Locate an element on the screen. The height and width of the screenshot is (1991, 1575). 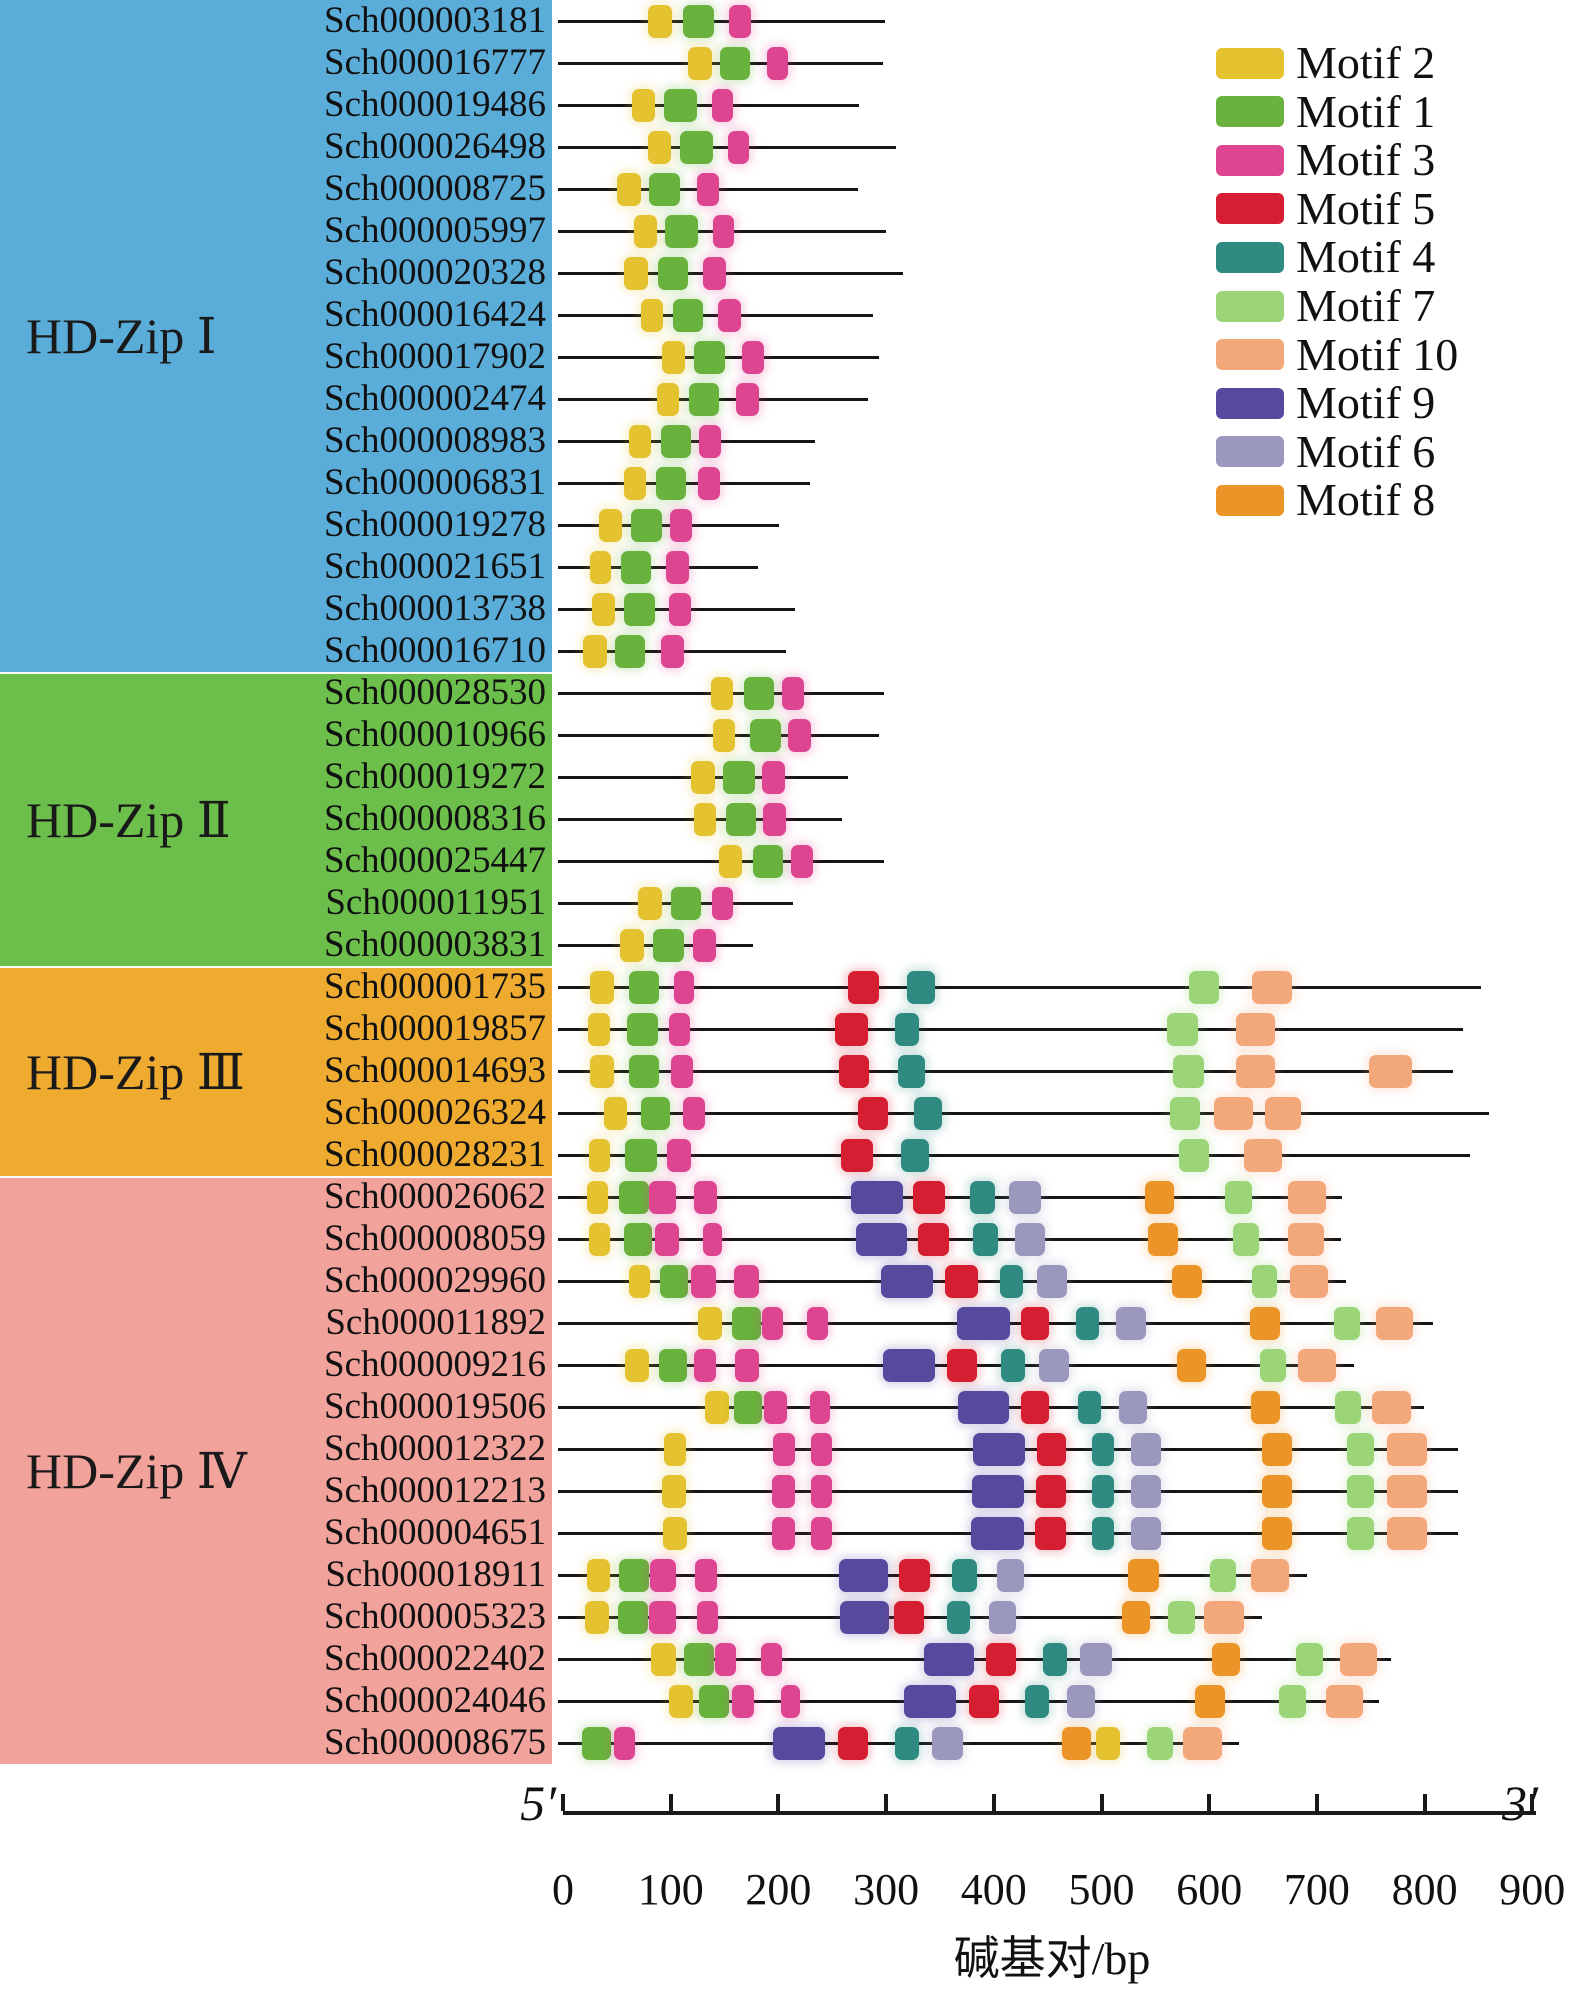
gene-name: Sch000013738 is located at coordinates (435, 608).